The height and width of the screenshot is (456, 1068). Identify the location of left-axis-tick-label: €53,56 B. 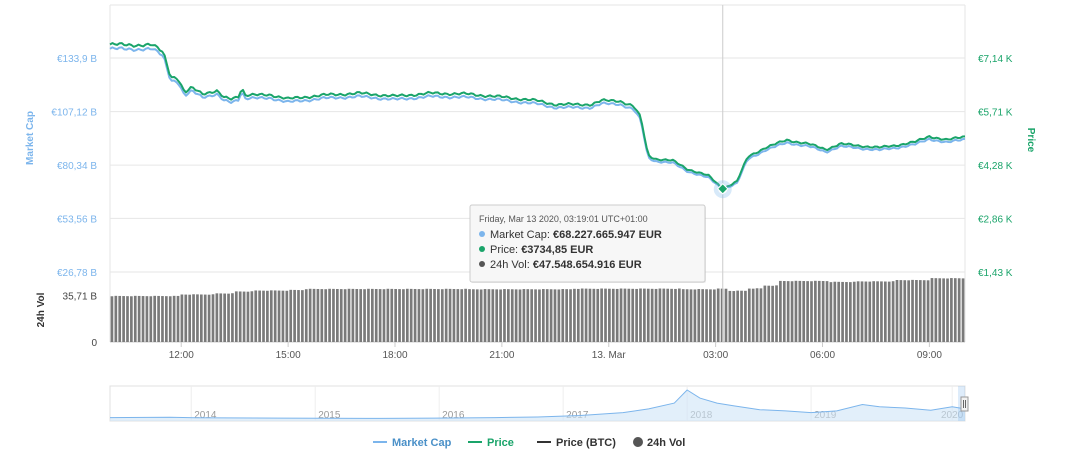
(77, 220).